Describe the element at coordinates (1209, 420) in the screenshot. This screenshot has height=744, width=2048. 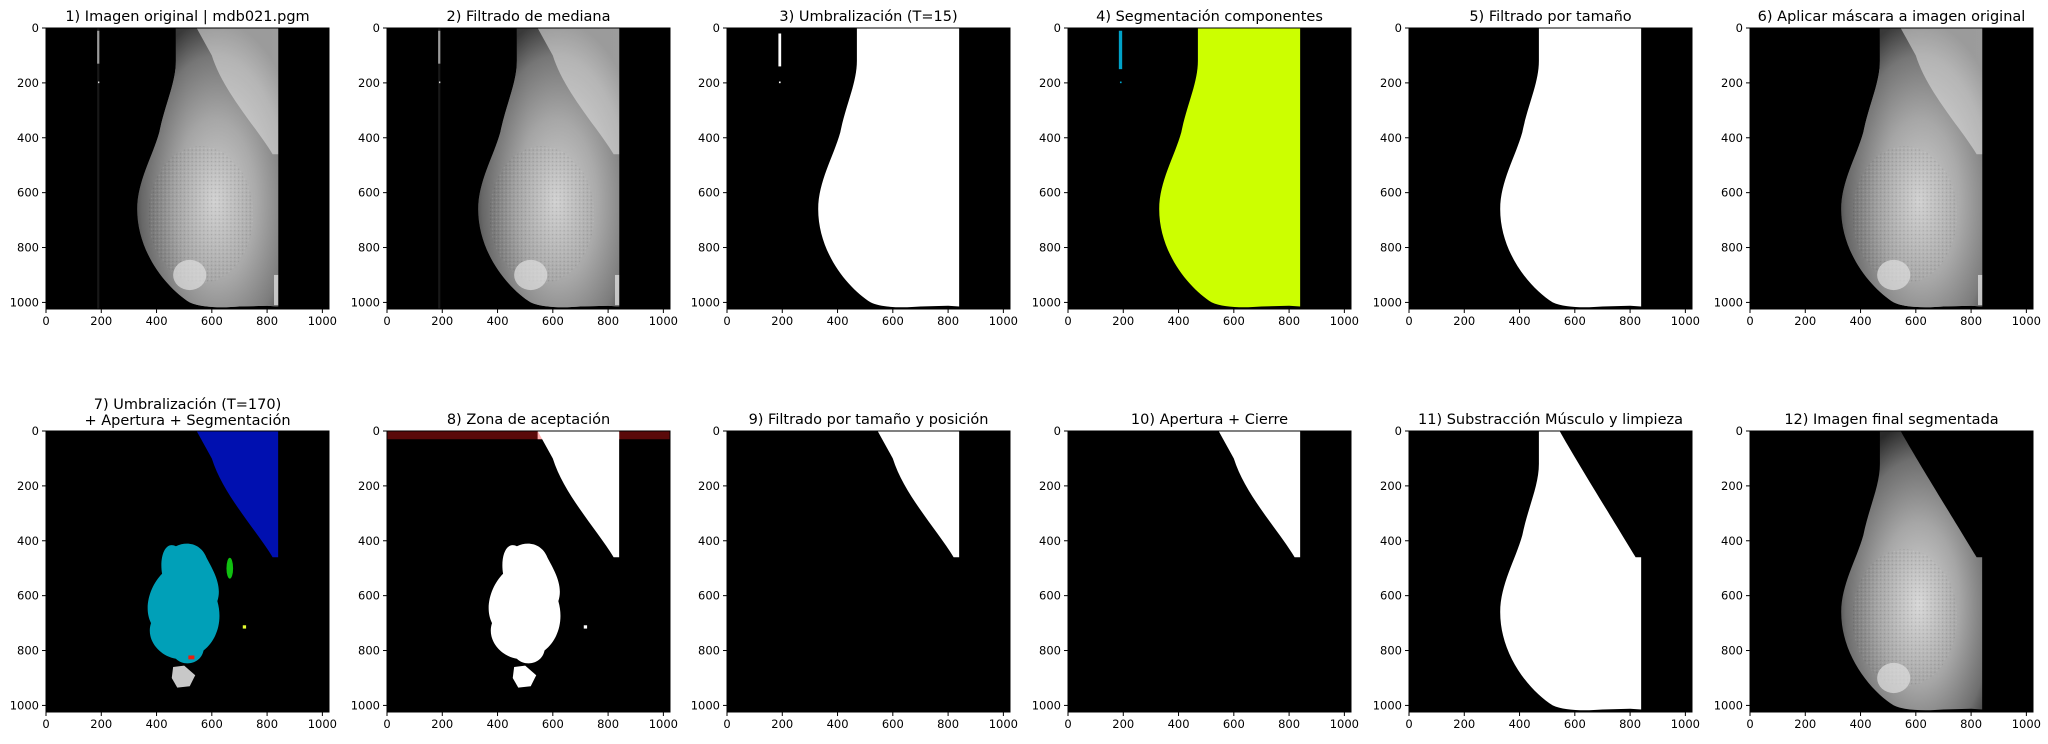
I see `panel-title: 10) Apertura + Cierre` at that location.